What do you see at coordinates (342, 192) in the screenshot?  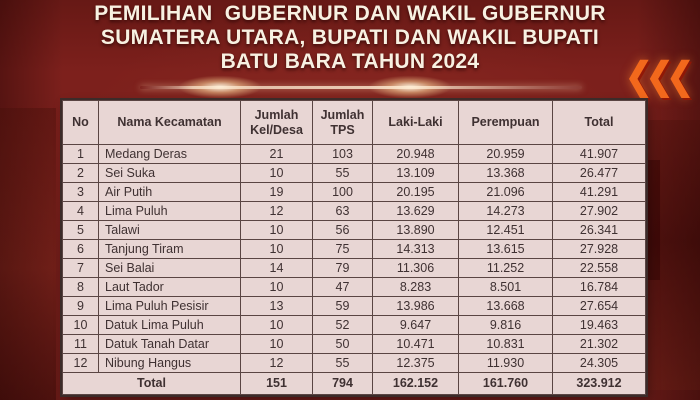 I see `cell-tps: 100` at bounding box center [342, 192].